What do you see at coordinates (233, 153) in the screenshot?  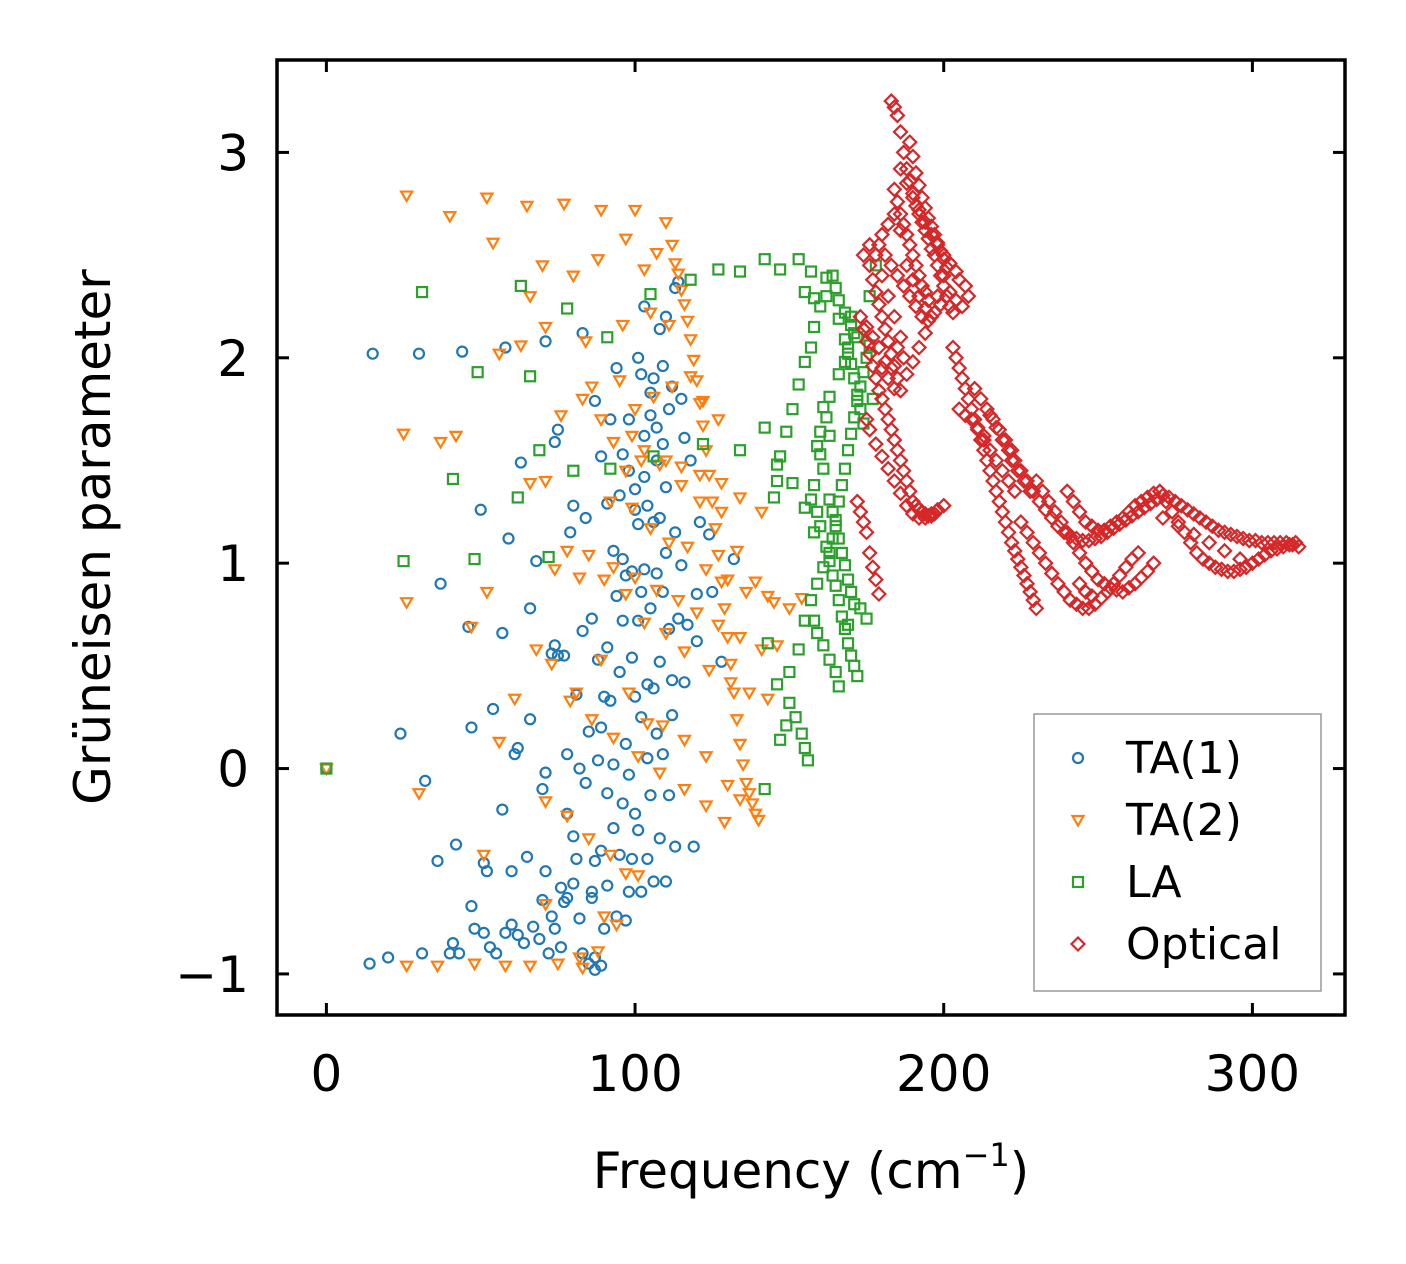 I see `y-tick-label: 3` at bounding box center [233, 153].